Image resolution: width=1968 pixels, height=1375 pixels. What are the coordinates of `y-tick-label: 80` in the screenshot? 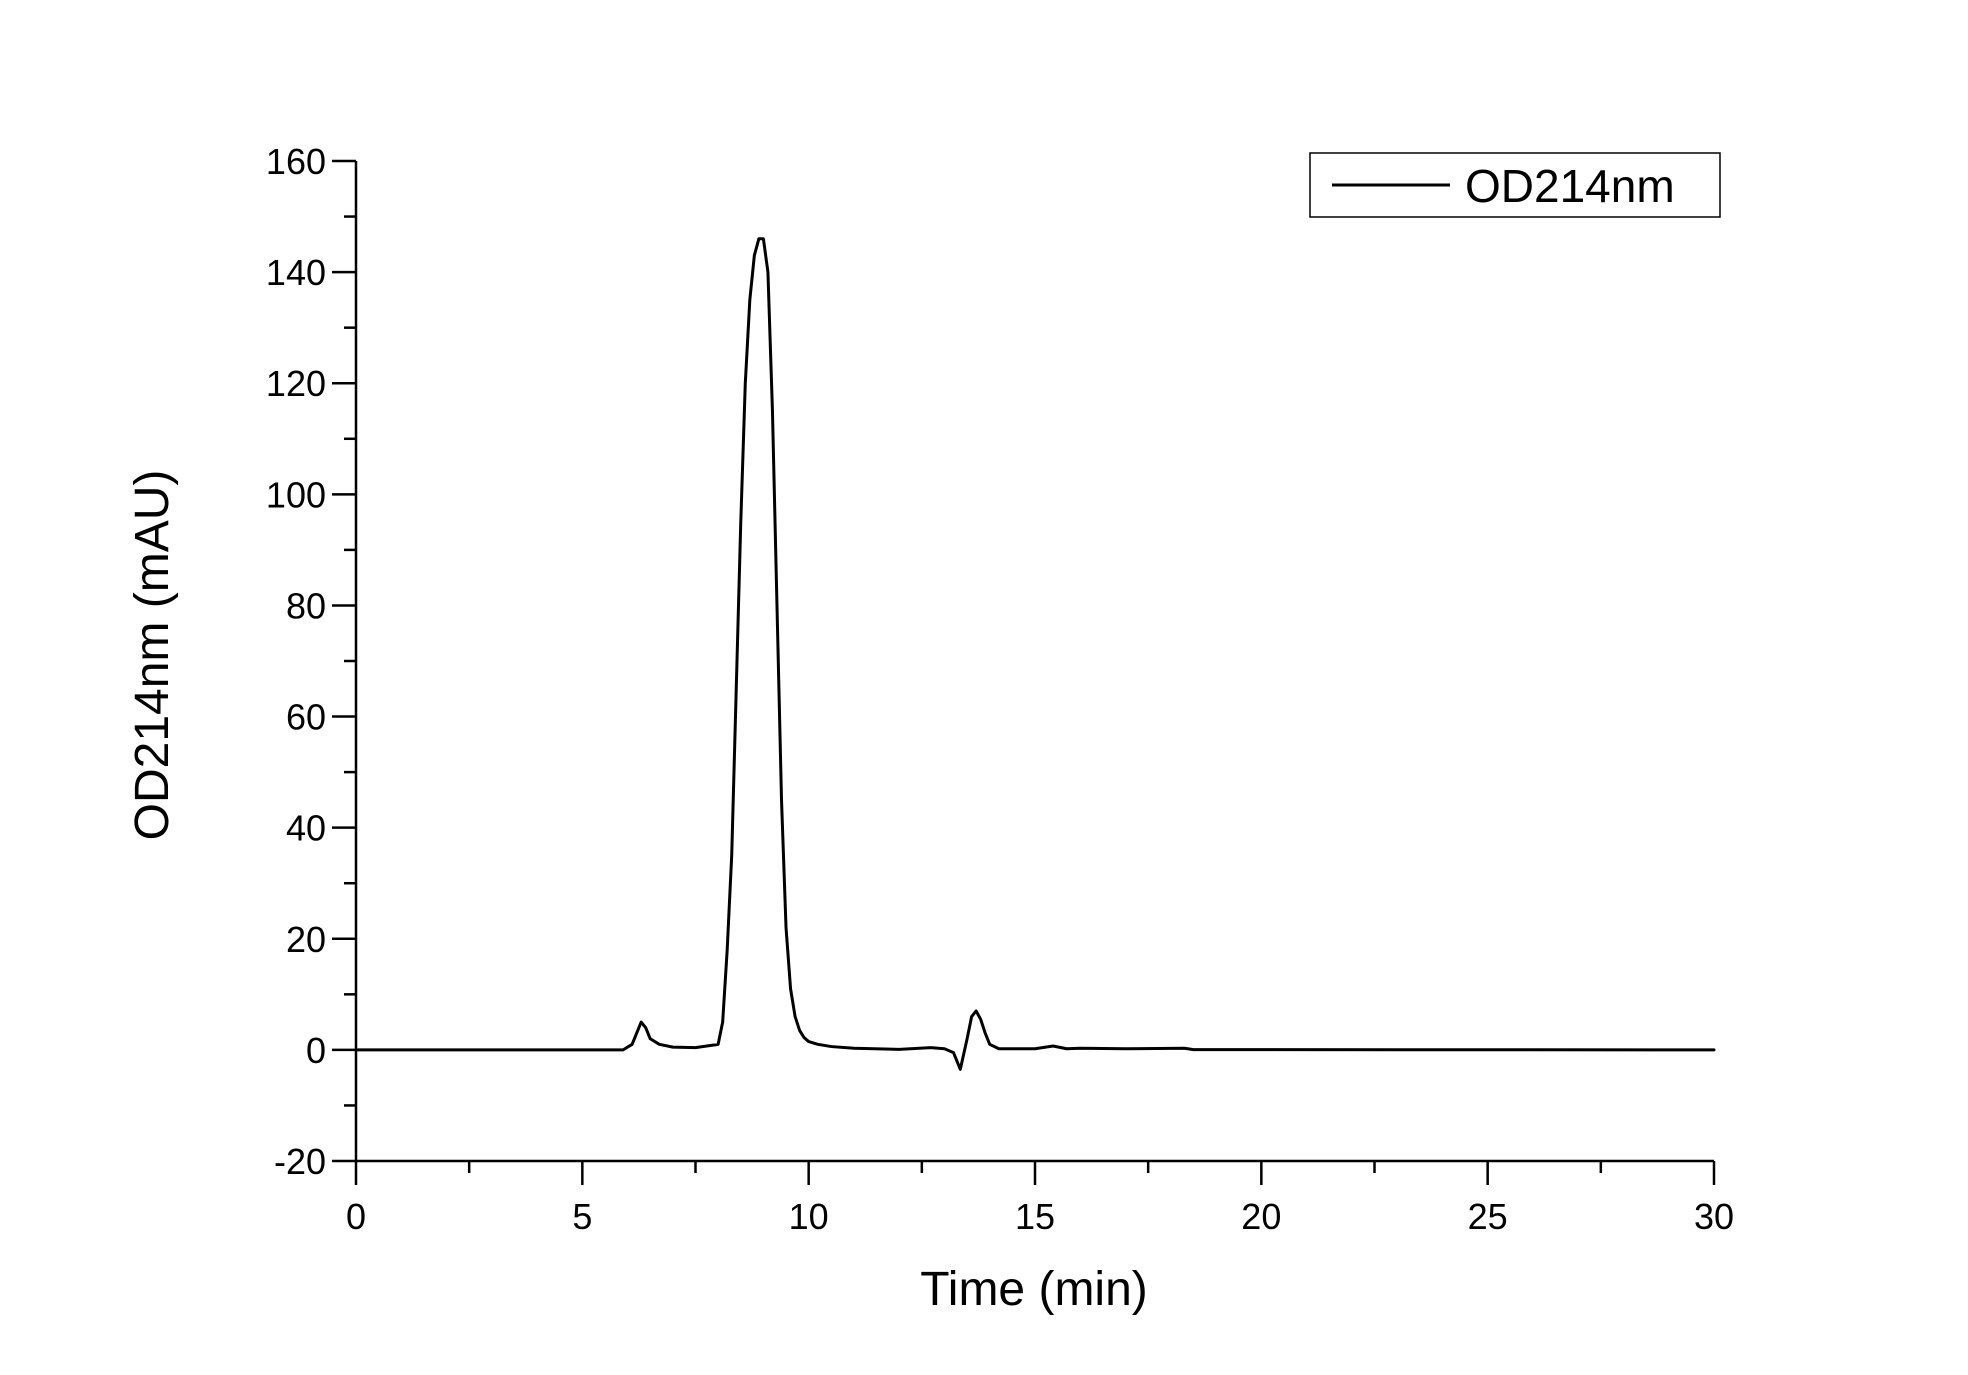 It's located at (306, 605).